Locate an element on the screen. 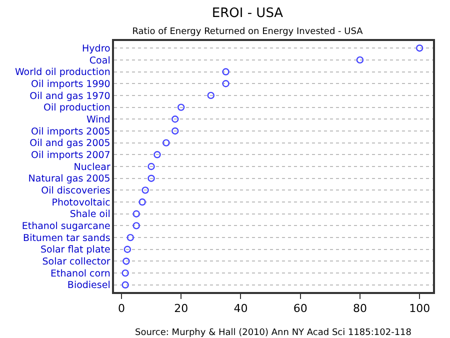  y-tick-label: Biodiesel is located at coordinates (88, 286).